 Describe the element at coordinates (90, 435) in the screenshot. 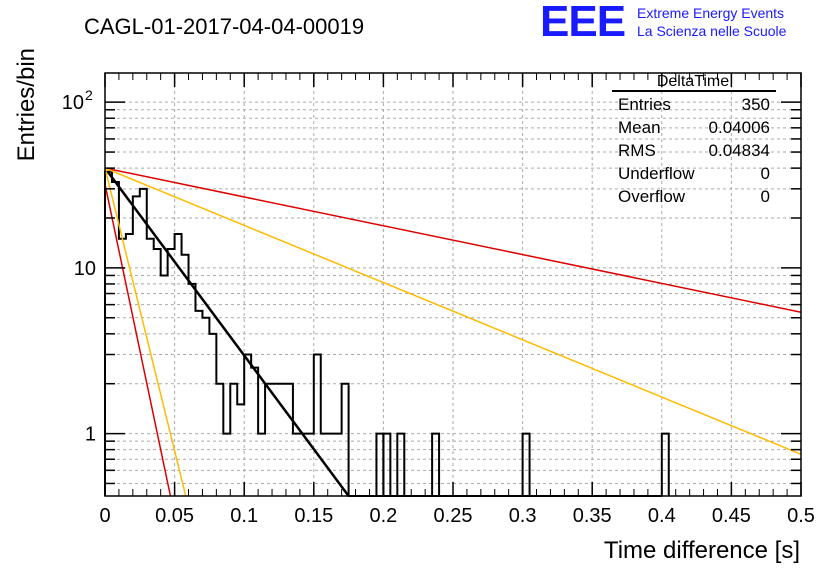

I see `y-tick-label: 1` at that location.